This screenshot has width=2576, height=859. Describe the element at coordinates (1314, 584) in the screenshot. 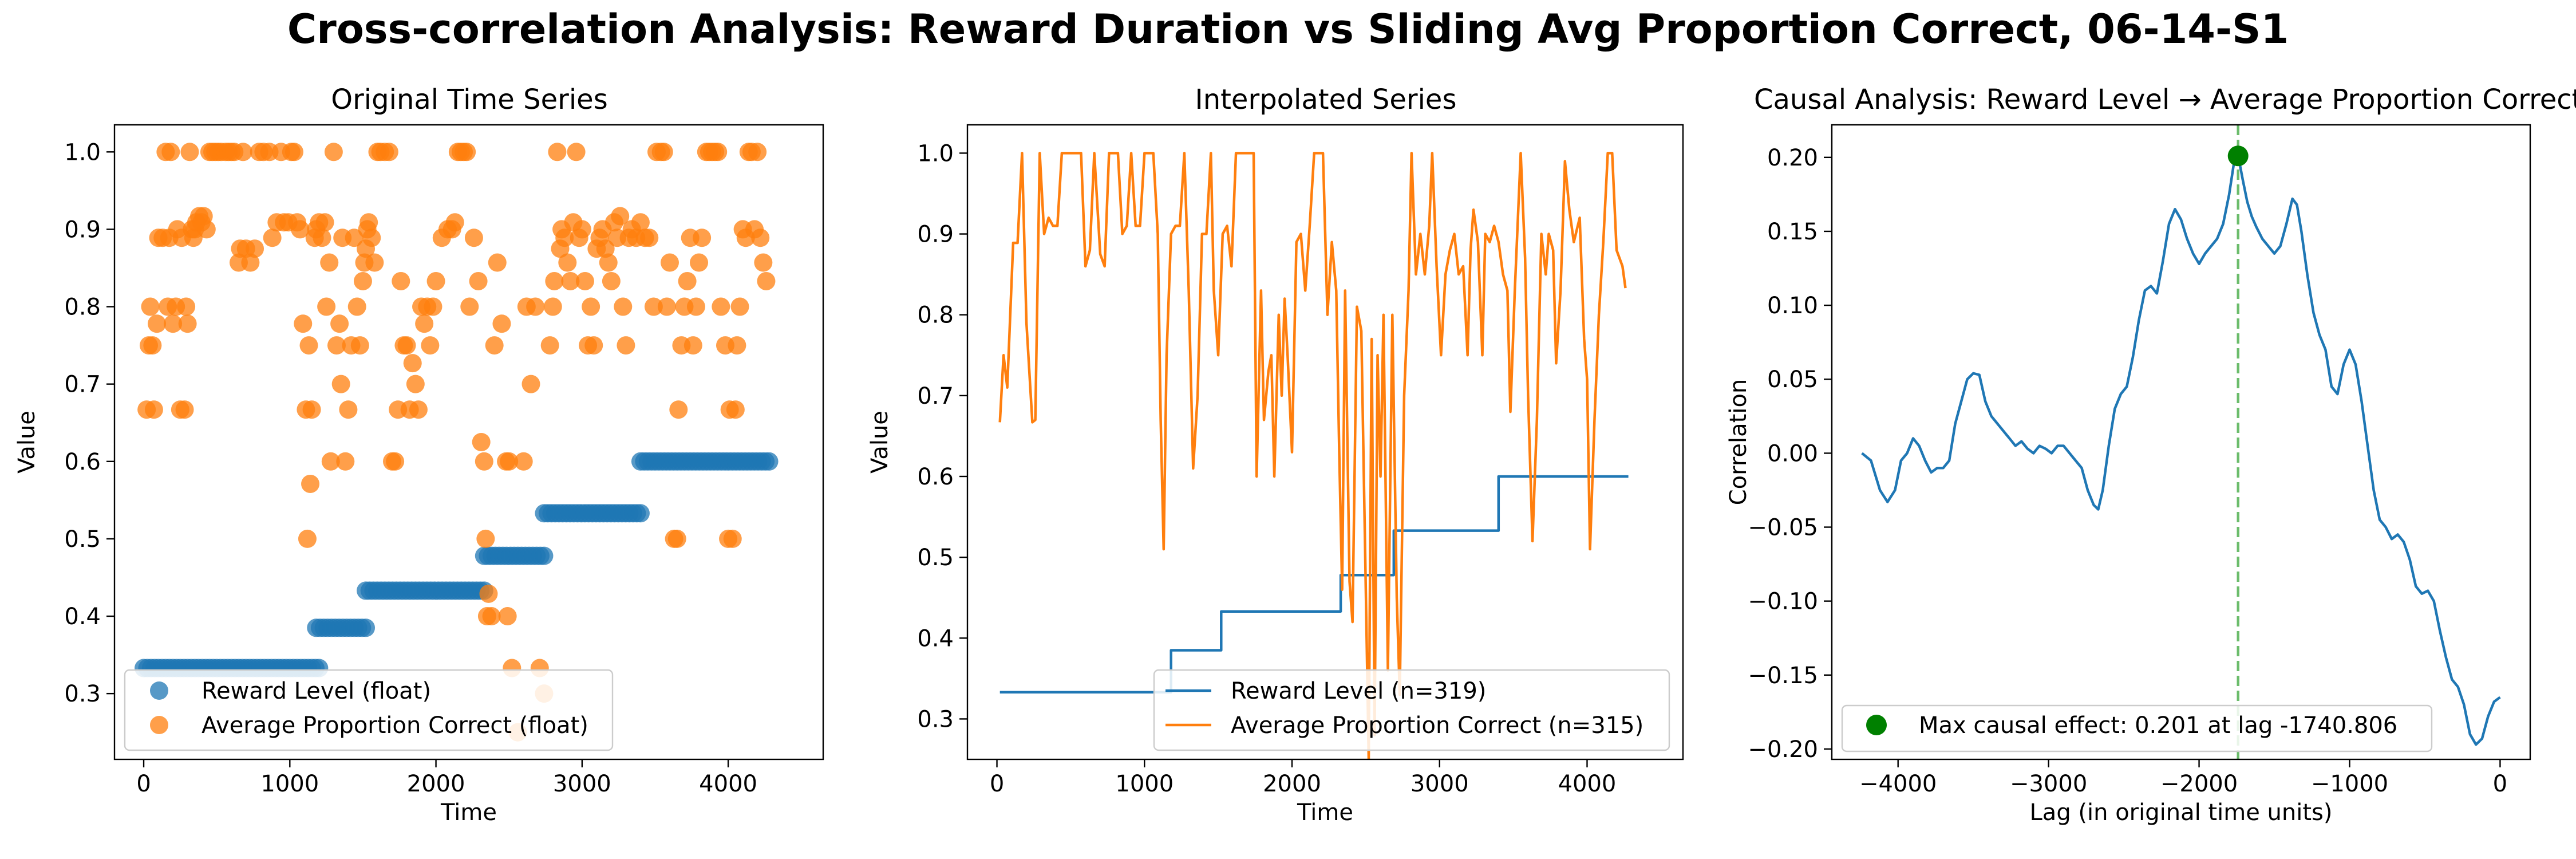

I see `reward-line` at that location.